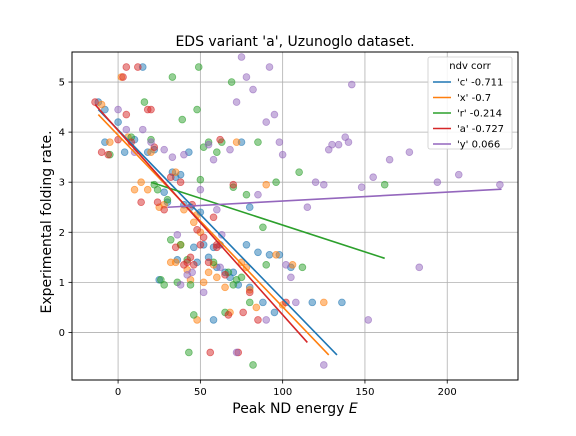  I want to click on y-tick-label: 4, so click(62, 133).